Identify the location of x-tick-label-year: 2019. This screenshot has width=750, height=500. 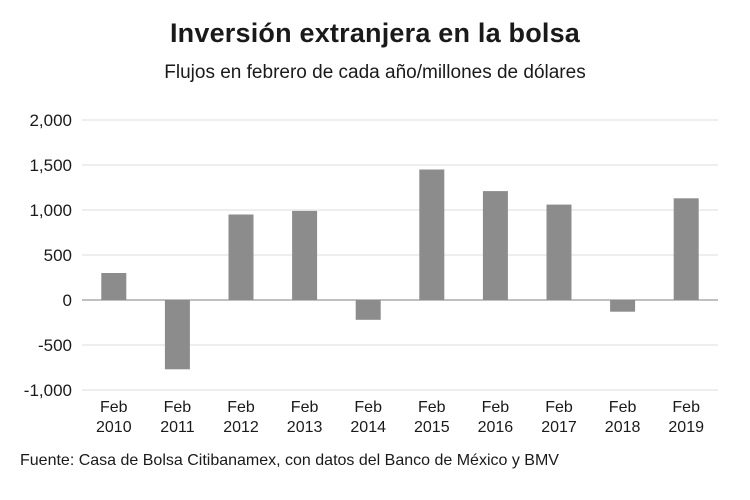
(686, 427).